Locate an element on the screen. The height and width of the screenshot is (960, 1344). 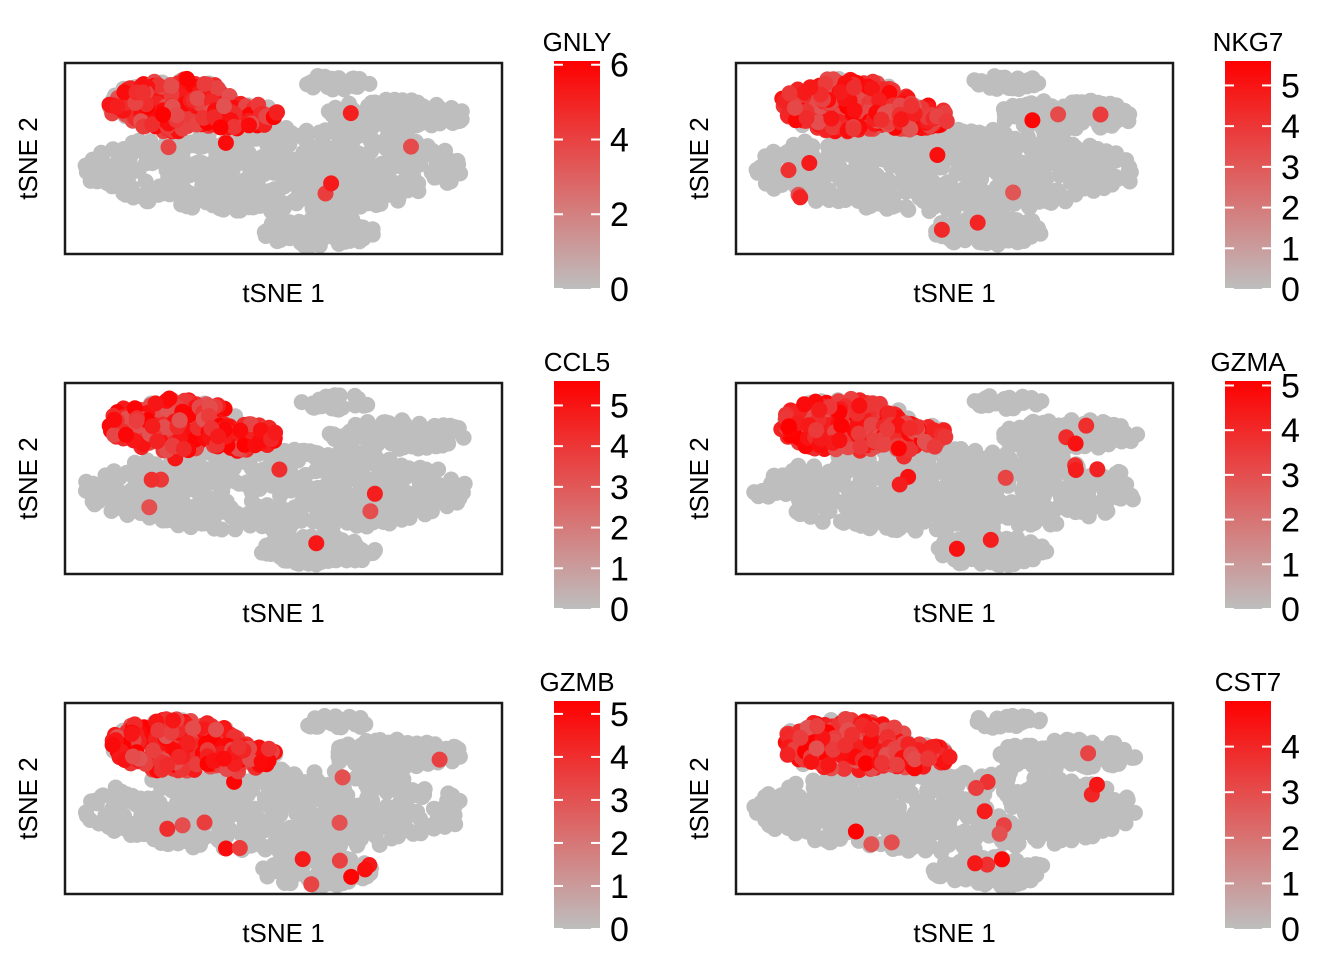
legend-tick-label: 2 is located at coordinates (619, 529).